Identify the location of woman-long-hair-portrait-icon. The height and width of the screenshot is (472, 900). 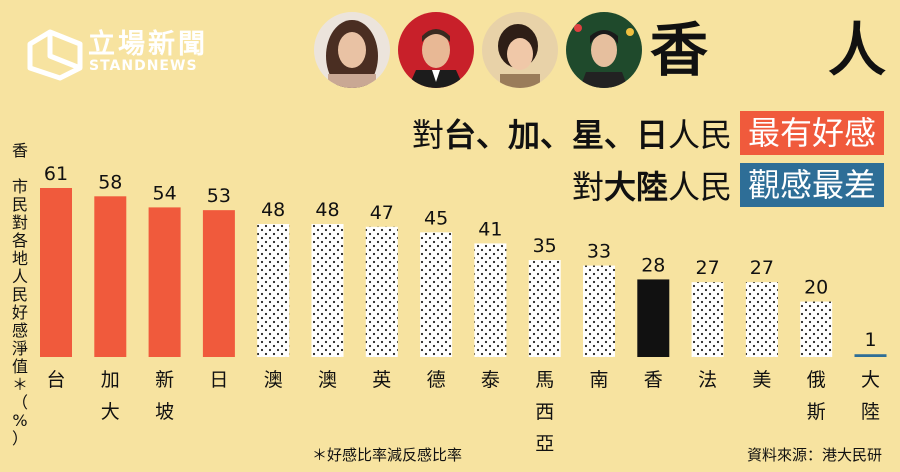
(352, 50).